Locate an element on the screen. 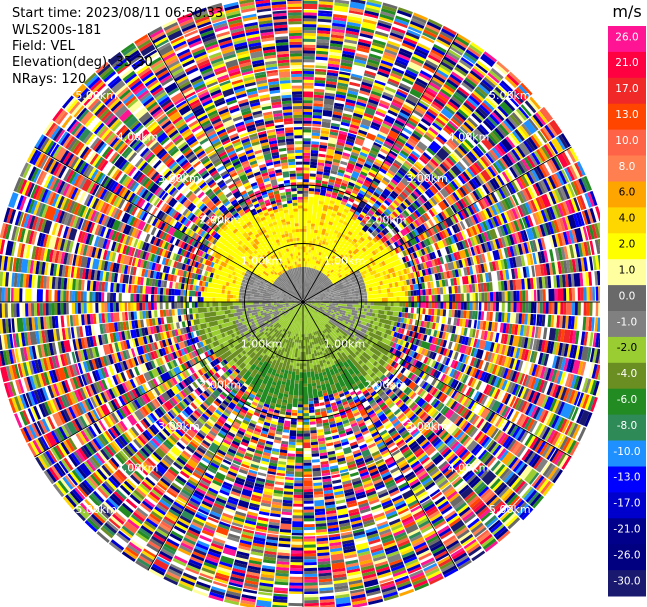 The height and width of the screenshot is (607, 647). colorbar-level-label: 0.0 is located at coordinates (627, 296).